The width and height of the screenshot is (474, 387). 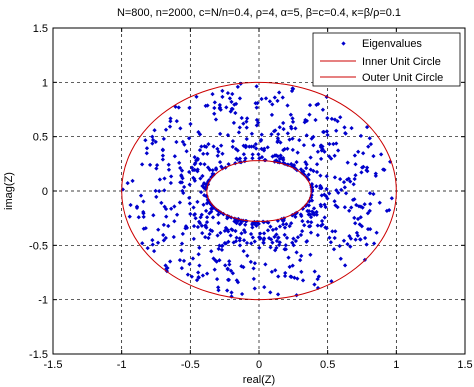 I want to click on x-tick-label: 0, so click(x=259, y=365).